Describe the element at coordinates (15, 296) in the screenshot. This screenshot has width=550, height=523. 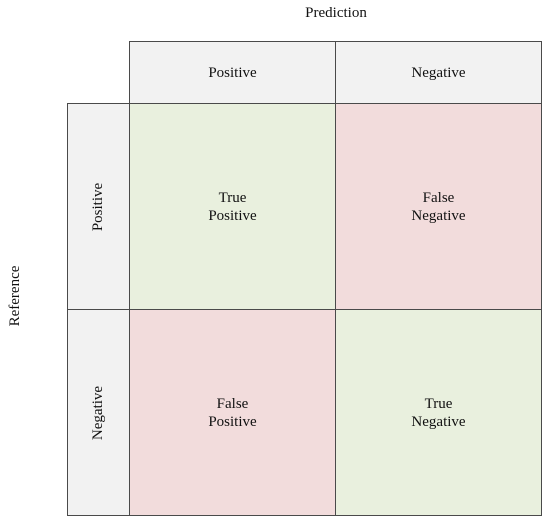
I see `reference-axis-title: Reference` at that location.